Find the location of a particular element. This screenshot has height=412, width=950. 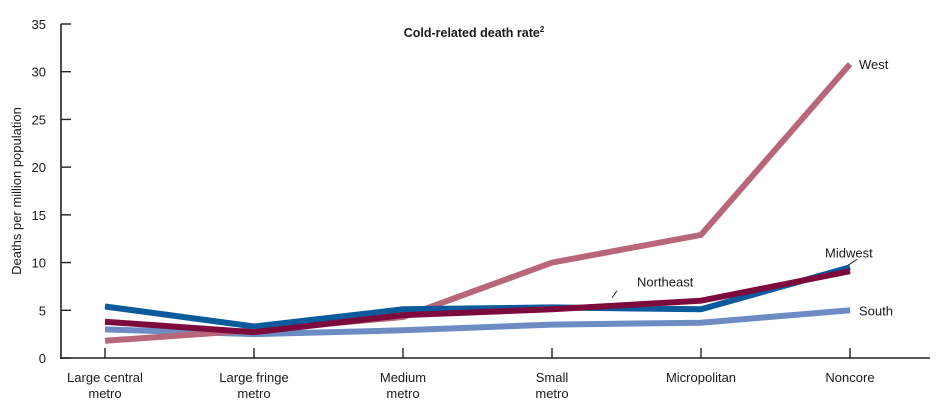

y-tick-label: 20 is located at coordinates (39, 167).